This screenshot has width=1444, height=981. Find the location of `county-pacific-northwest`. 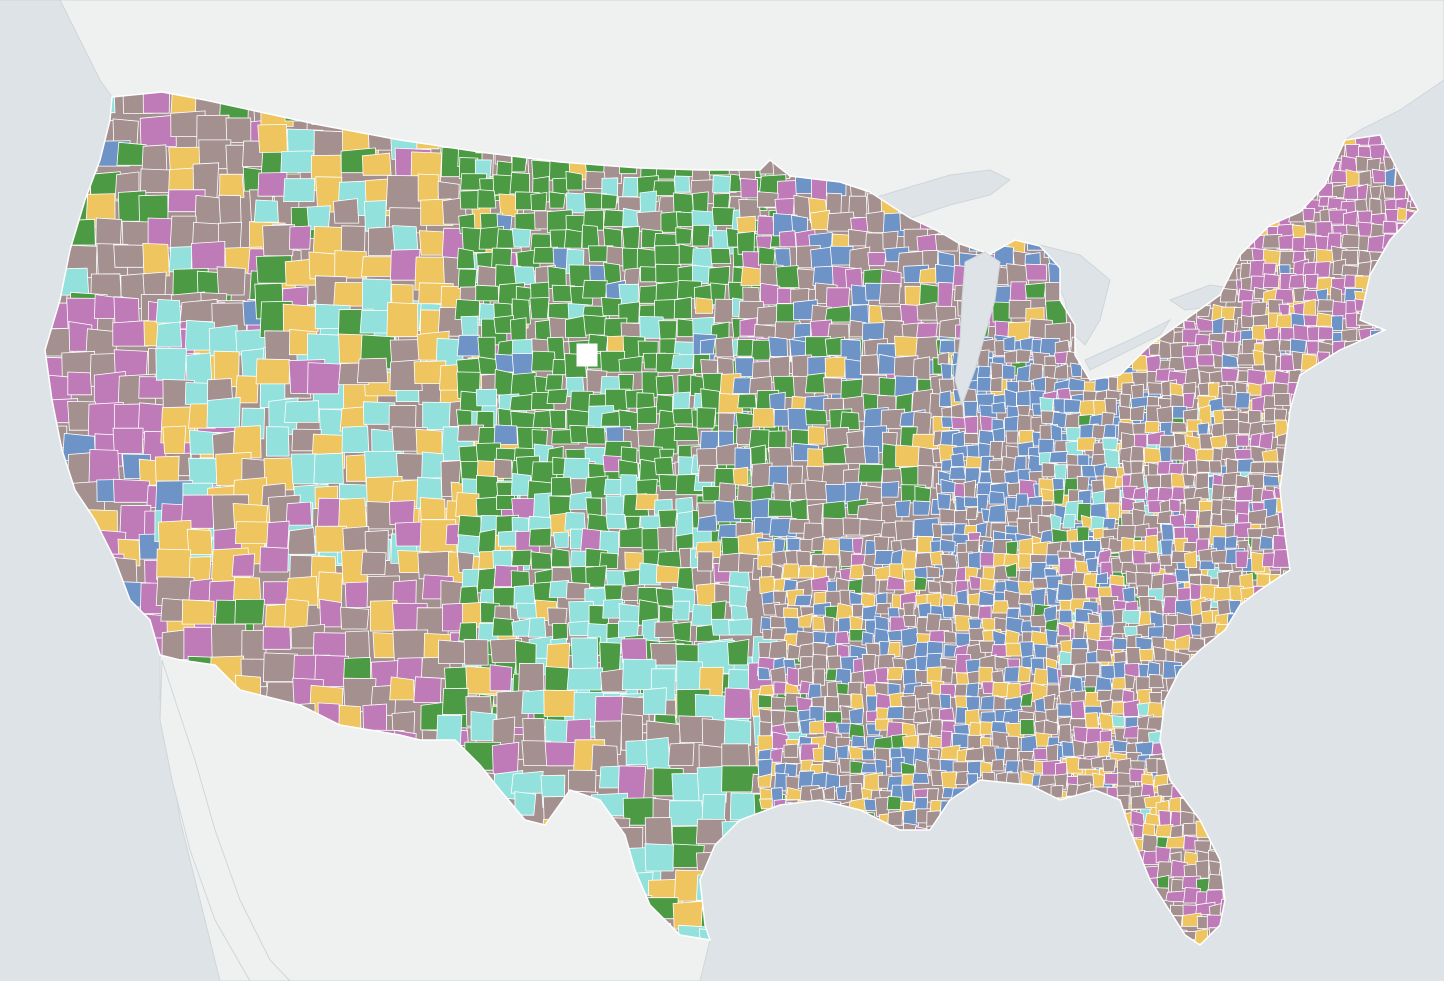

county-pacific-northwest is located at coordinates (156, 259).